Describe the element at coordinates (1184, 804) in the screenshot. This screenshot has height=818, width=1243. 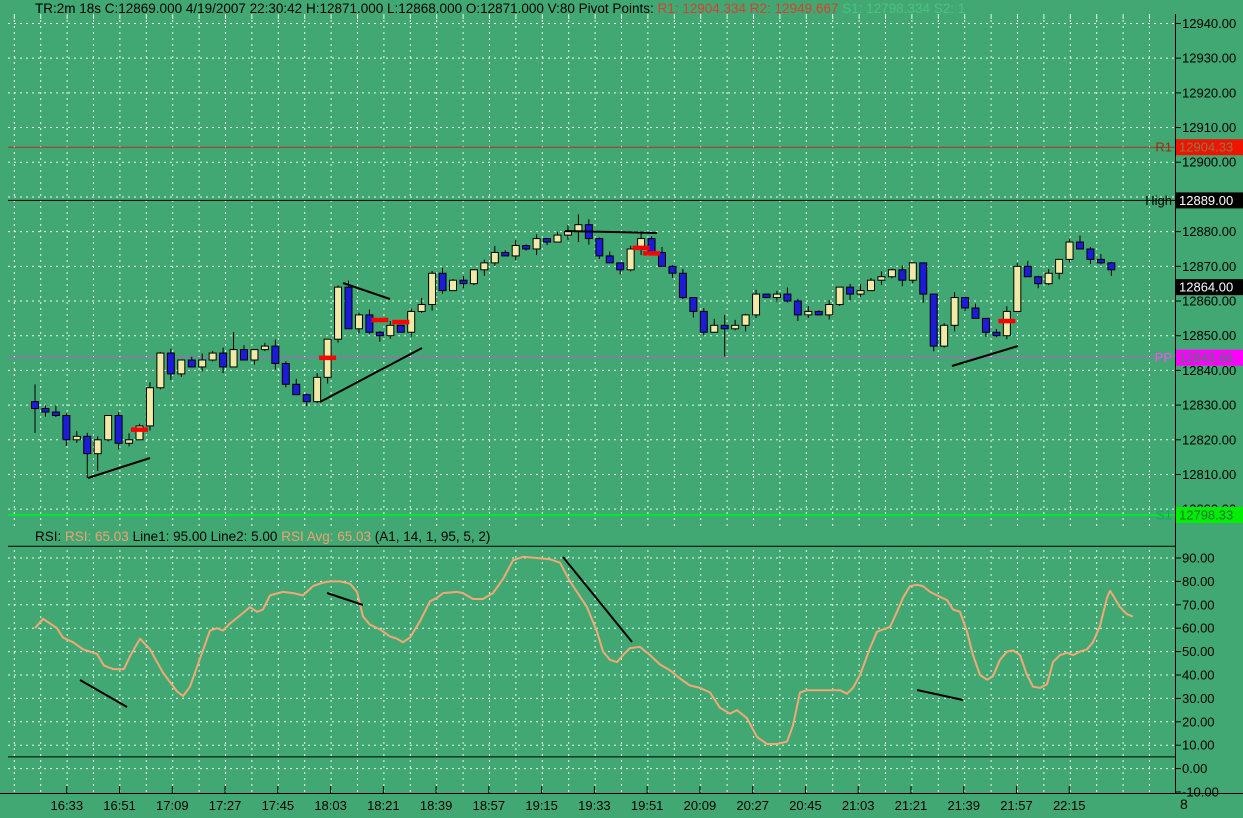
I see `page-indicator: 8` at that location.